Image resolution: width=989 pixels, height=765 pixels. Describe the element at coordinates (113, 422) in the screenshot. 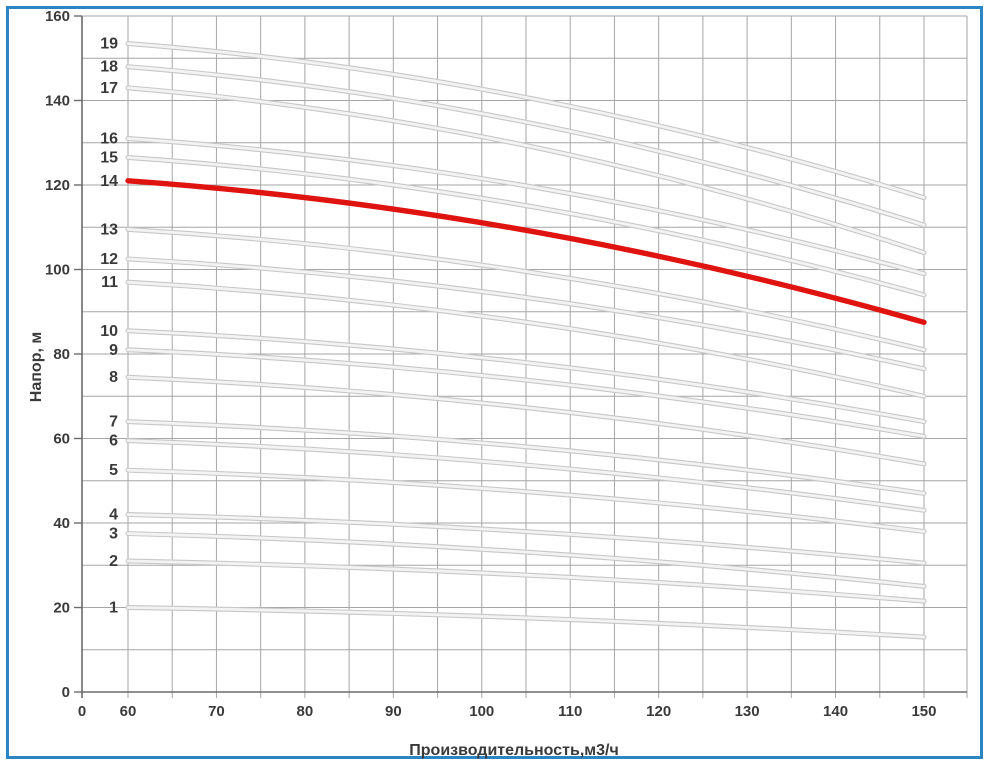

I see `curve-label-7: 7` at that location.